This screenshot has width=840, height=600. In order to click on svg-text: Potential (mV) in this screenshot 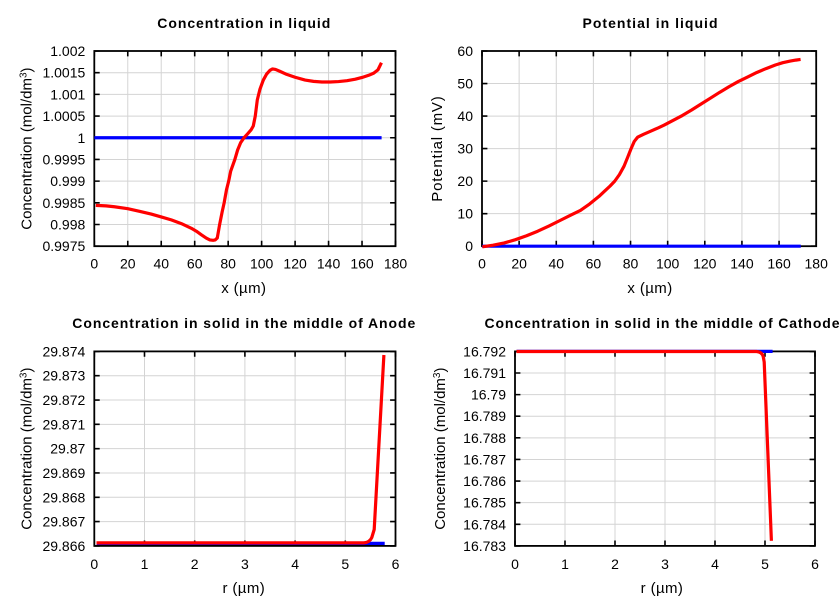, I will do `click(437, 148)`.